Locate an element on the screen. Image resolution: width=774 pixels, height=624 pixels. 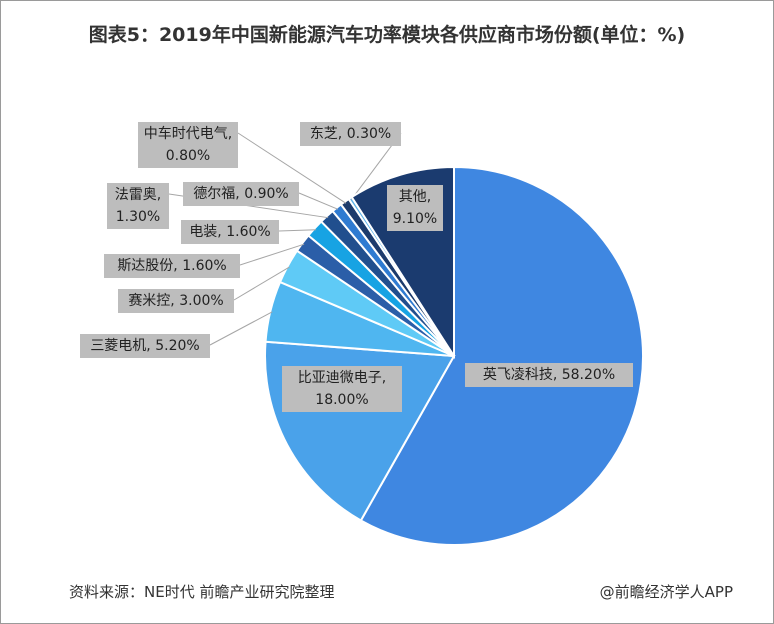
credit: @前瞻经济学人APP is located at coordinates (666, 592).